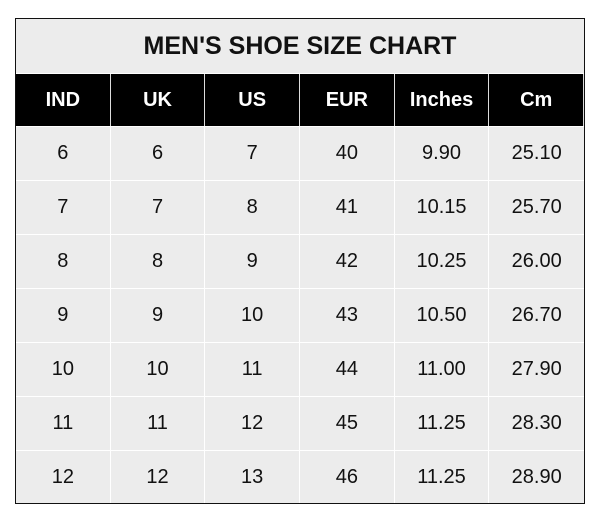 The image size is (605, 521). Describe the element at coordinates (300, 46) in the screenshot. I see `table-title: MEN'S SHOE SIZE CHART` at that location.